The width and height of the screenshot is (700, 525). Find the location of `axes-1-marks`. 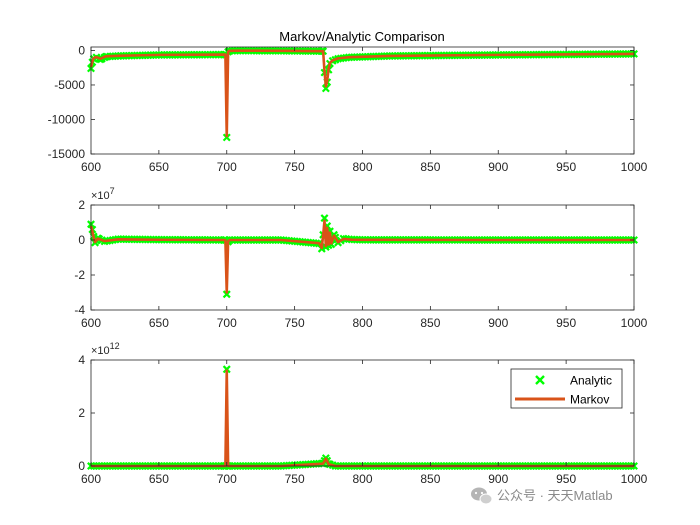

axes-1-marks is located at coordinates (362, 94).